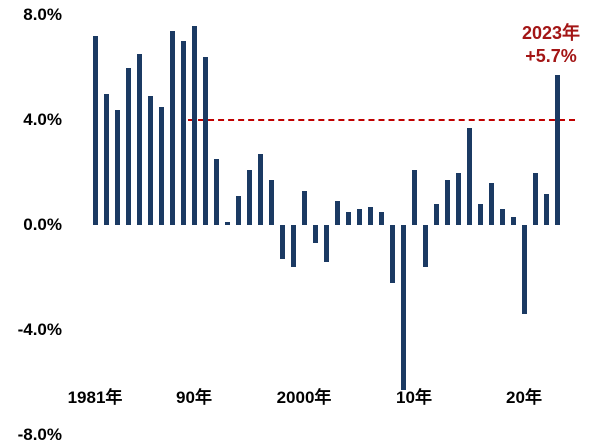 The height and width of the screenshot is (443, 600). I want to click on annotation-2023: 2023年 +5.7%, so click(551, 45).